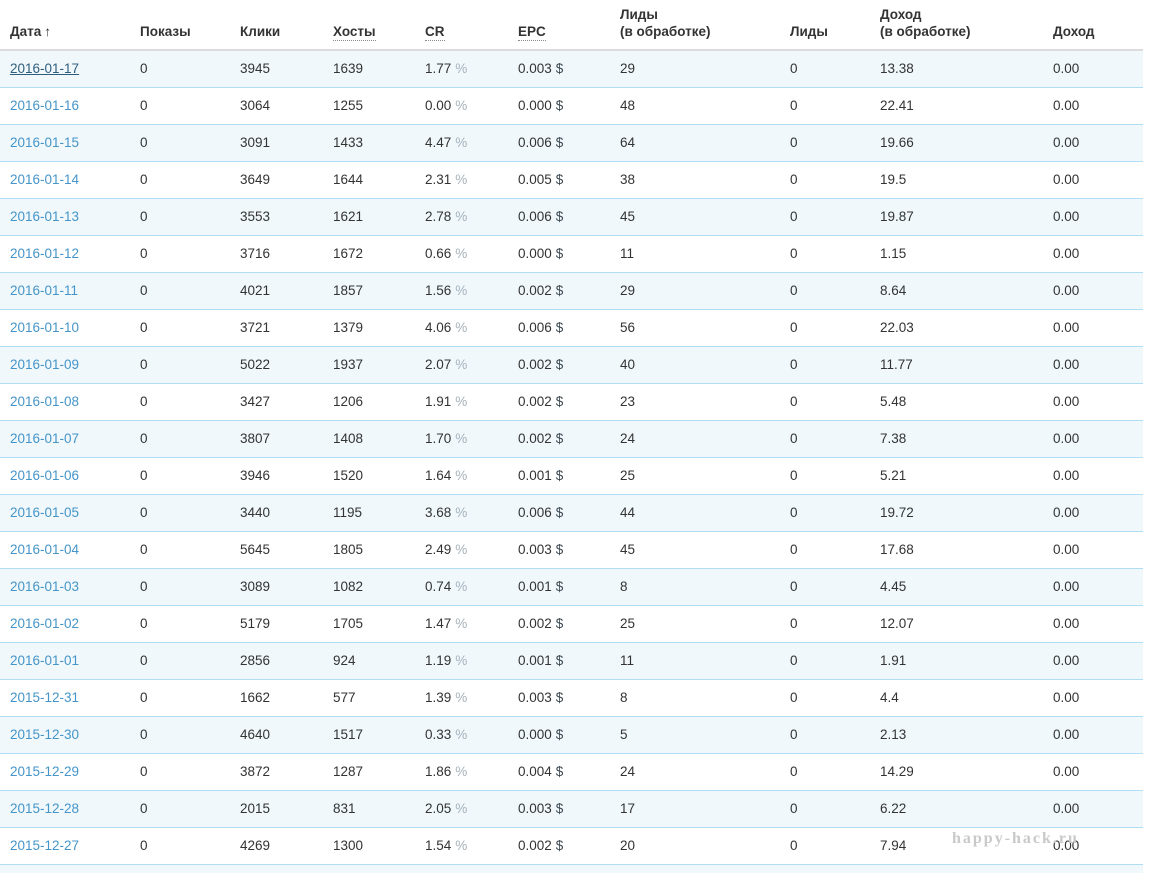 This screenshot has height=873, width=1154. I want to click on cell-income-processing: 14.29, so click(956, 772).